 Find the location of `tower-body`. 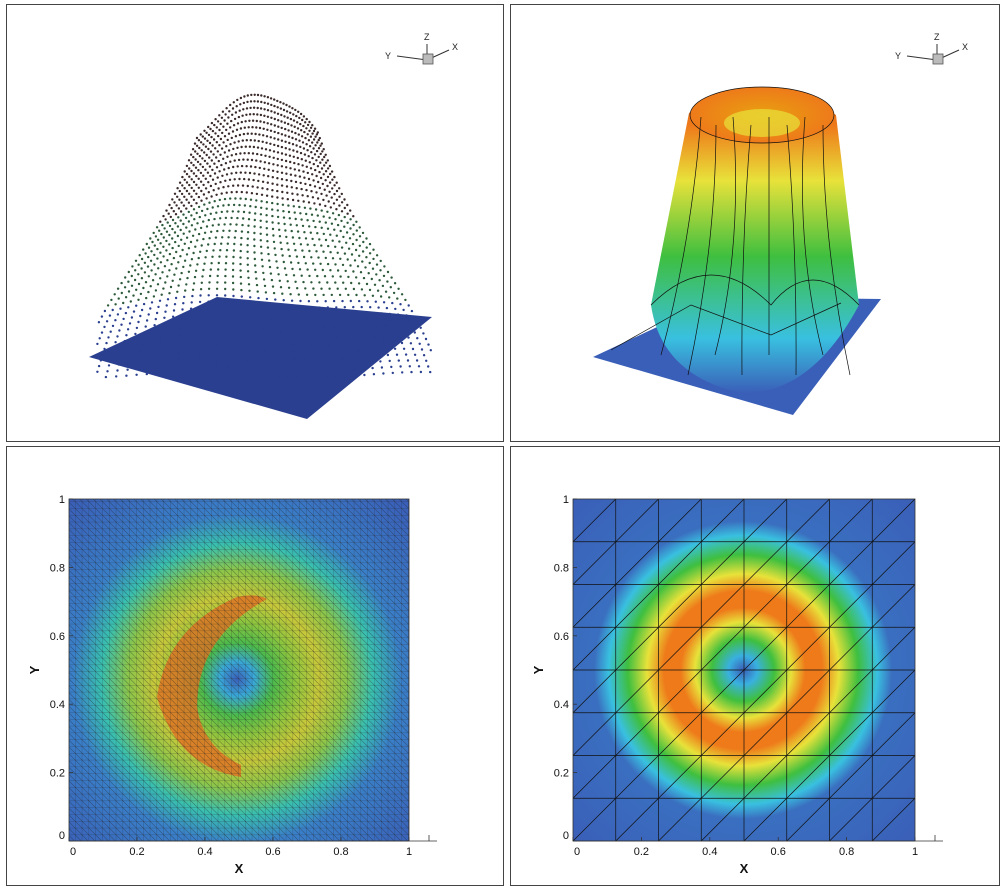

tower-body is located at coordinates (755, 241).